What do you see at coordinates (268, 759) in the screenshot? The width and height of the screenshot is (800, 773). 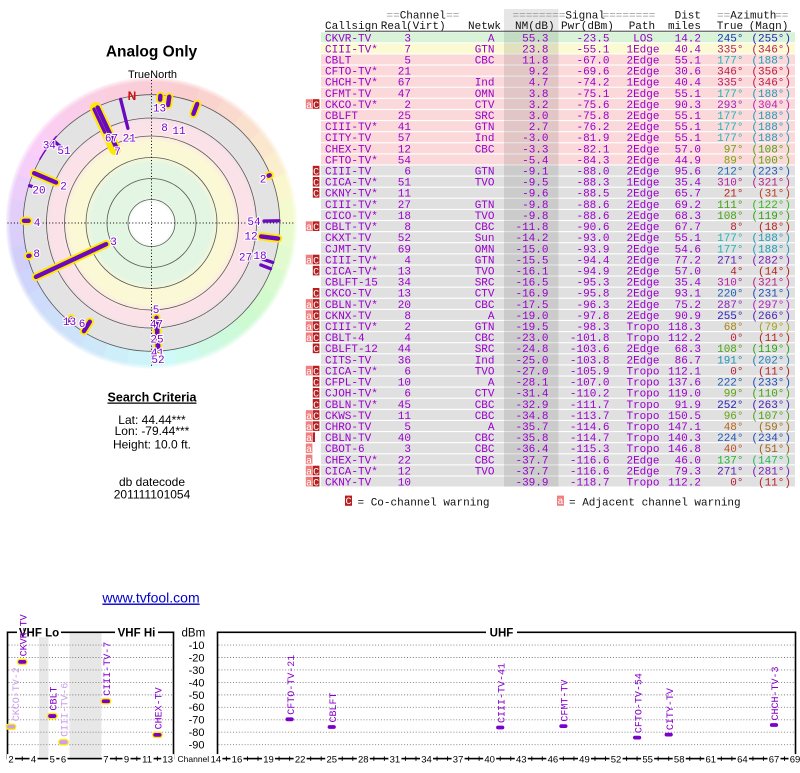 I see `svg-text: 19` at bounding box center [268, 759].